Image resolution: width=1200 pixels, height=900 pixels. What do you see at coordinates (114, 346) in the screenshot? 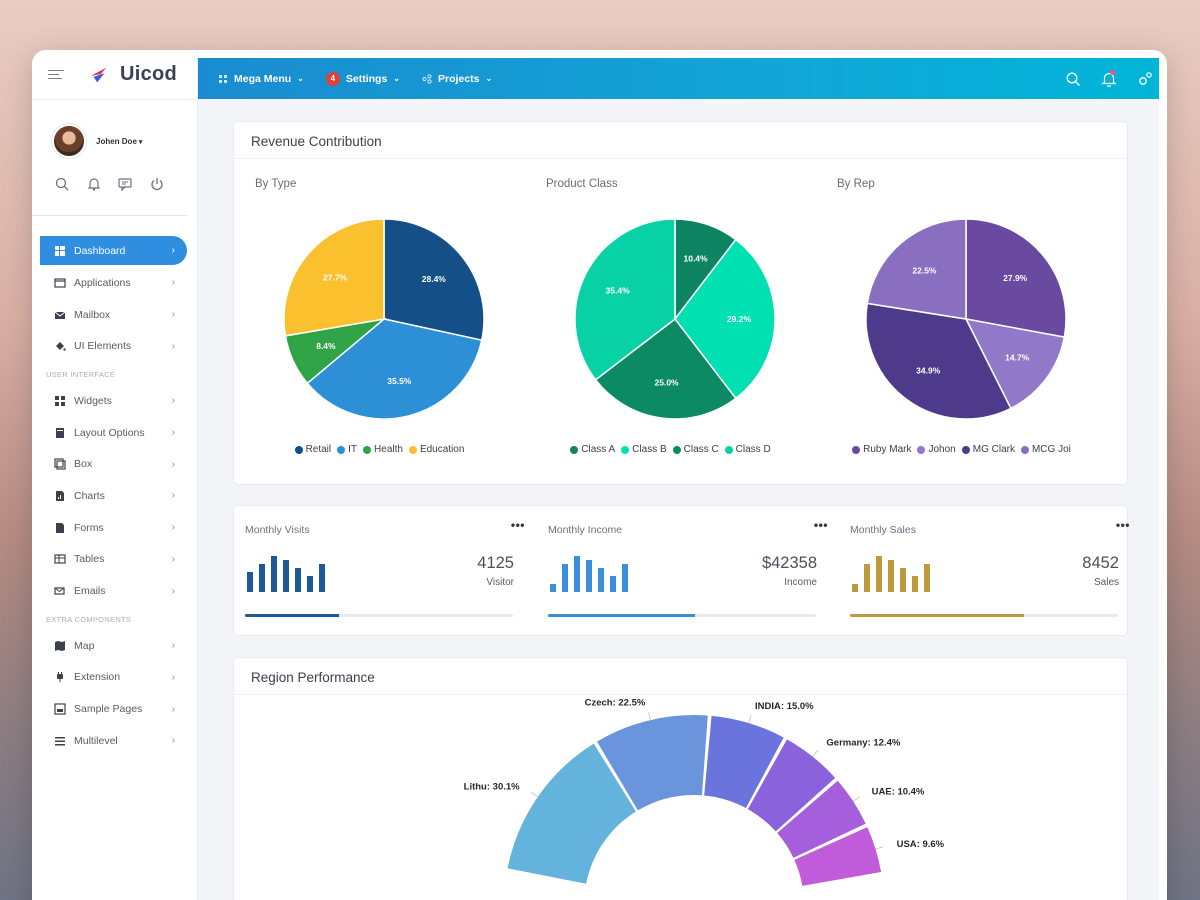
I see `sidebar-item-ui-elements: UI Elements ›` at bounding box center [114, 346].